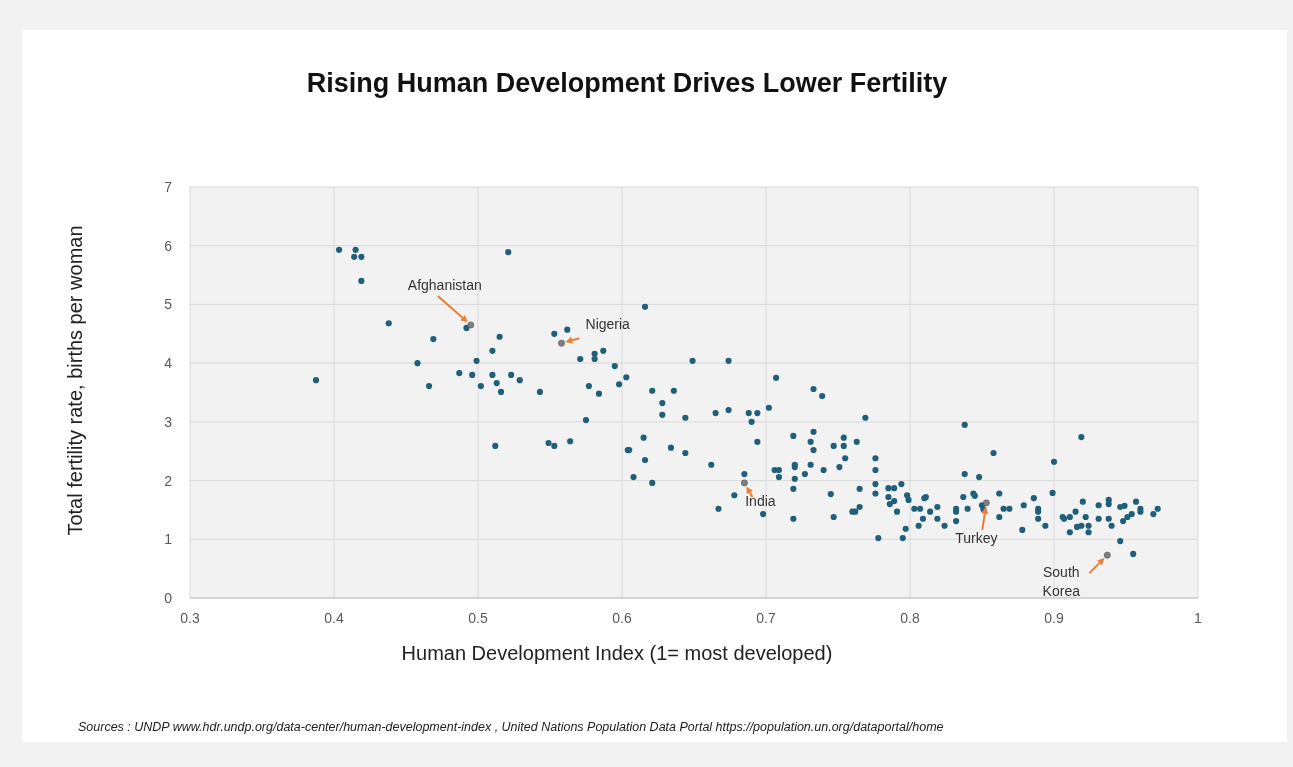 Image resolution: width=1293 pixels, height=767 pixels. Describe the element at coordinates (168, 363) in the screenshot. I see `y-tick-label: 4` at that location.